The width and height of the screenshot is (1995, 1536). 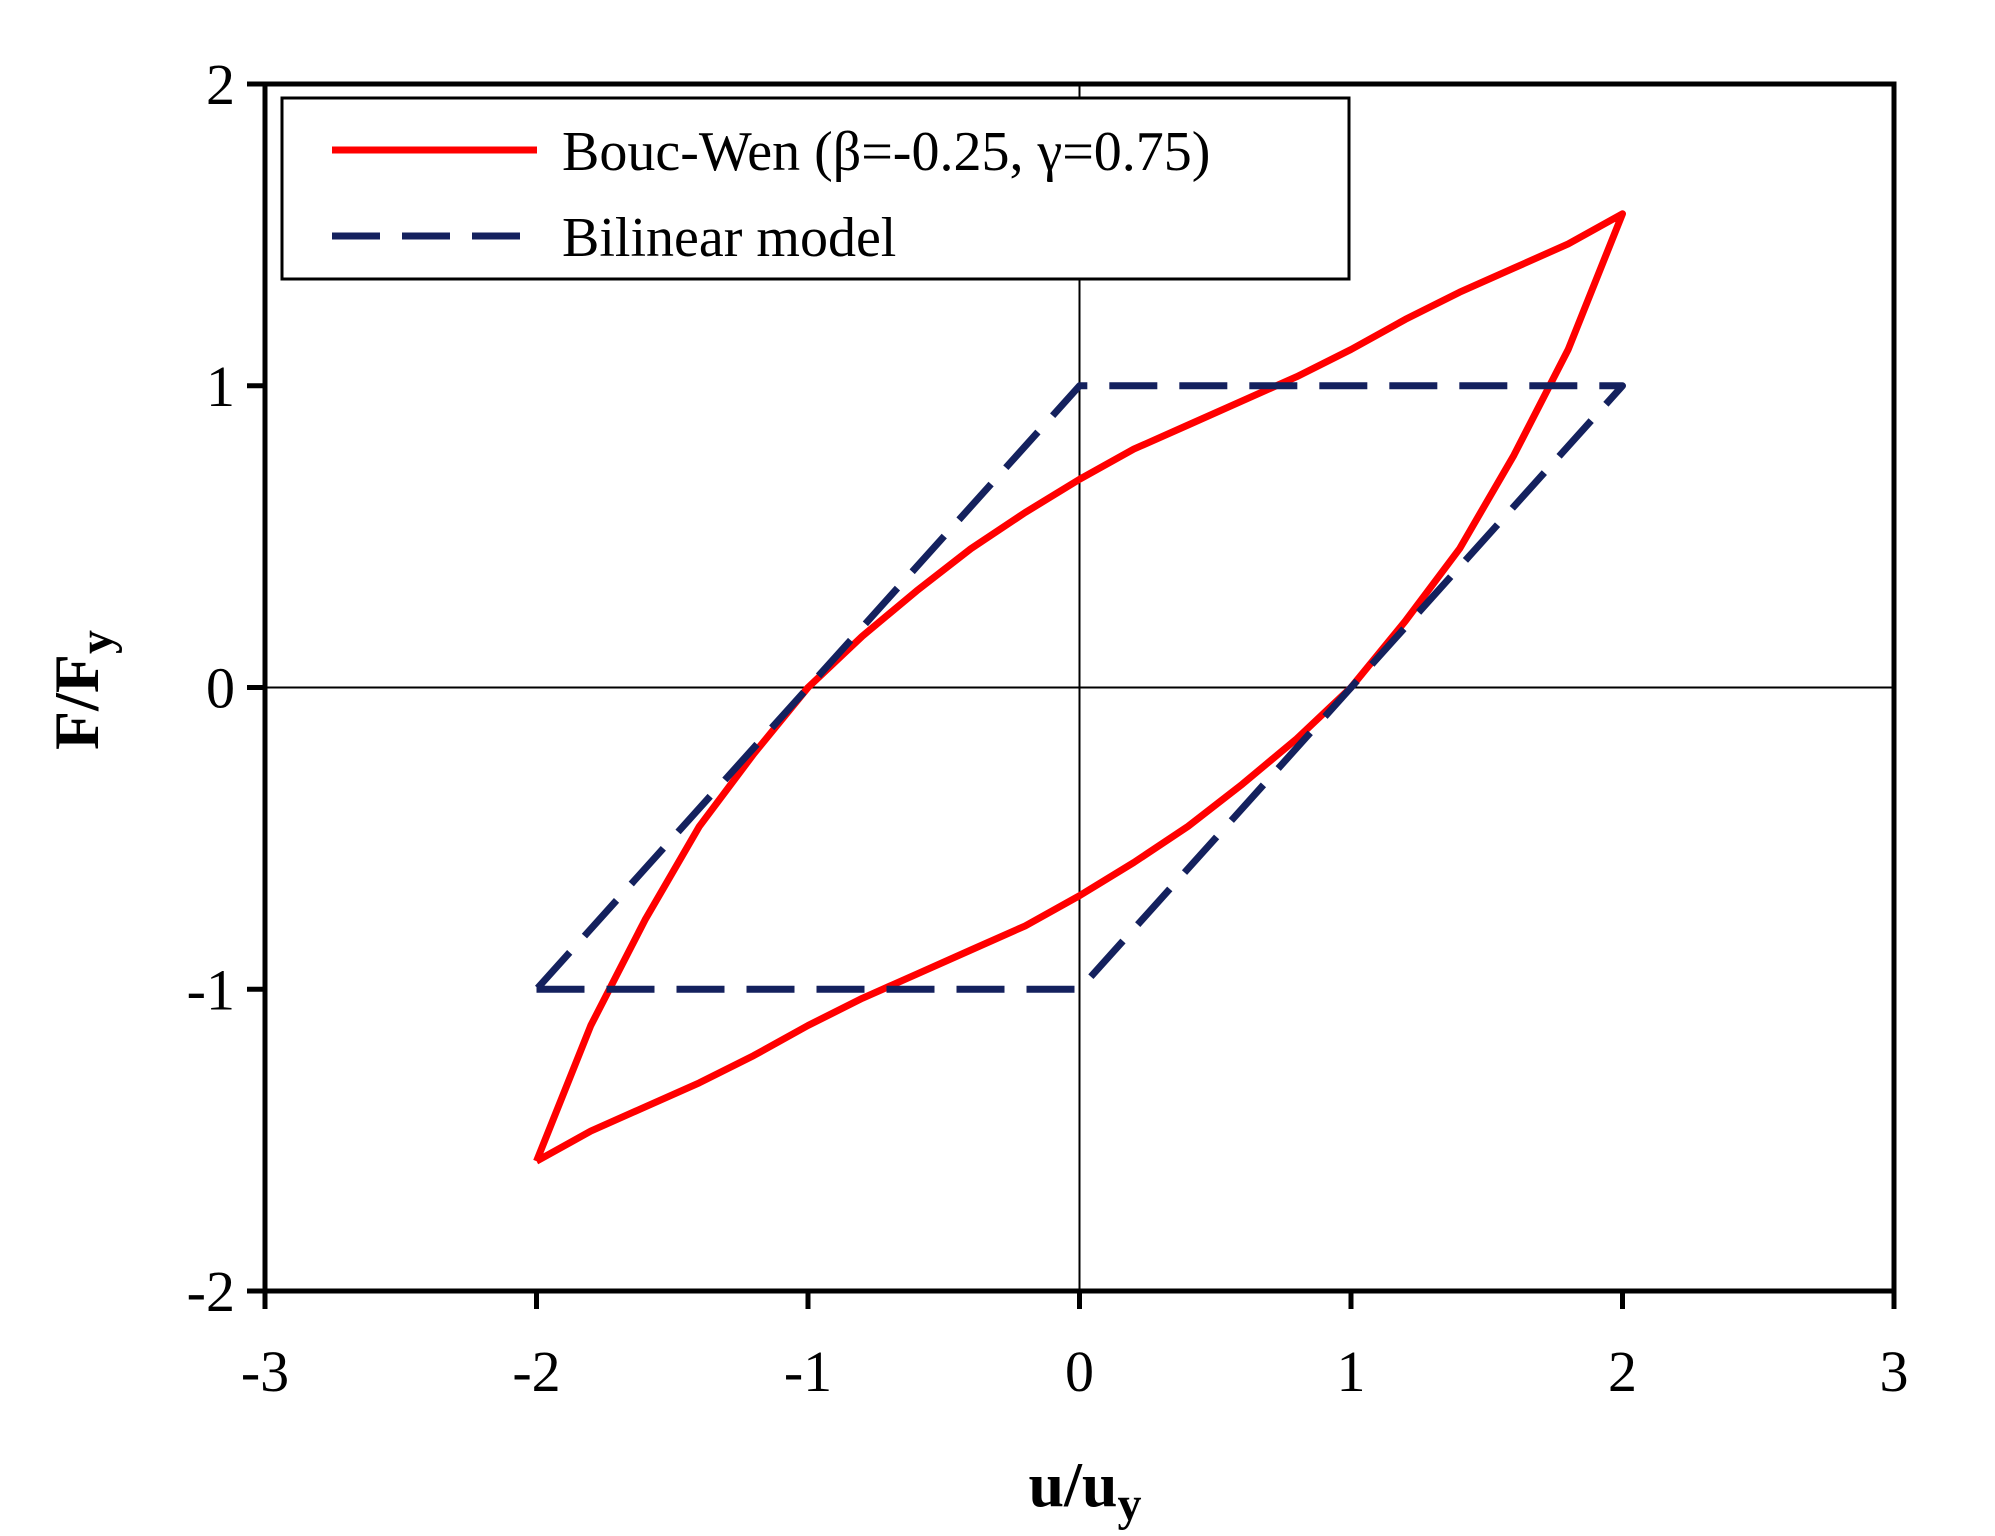 I want to click on x-tick-label: 3, so click(x=1894, y=1371).